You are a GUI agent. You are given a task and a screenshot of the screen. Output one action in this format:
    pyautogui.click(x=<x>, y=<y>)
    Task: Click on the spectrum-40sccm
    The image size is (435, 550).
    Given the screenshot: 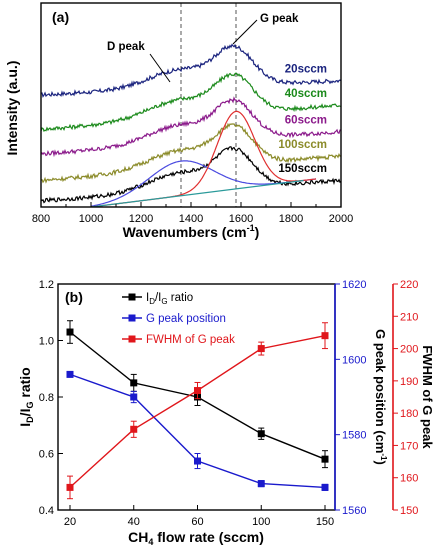 What is the action you would take?
    pyautogui.click(x=191, y=102)
    